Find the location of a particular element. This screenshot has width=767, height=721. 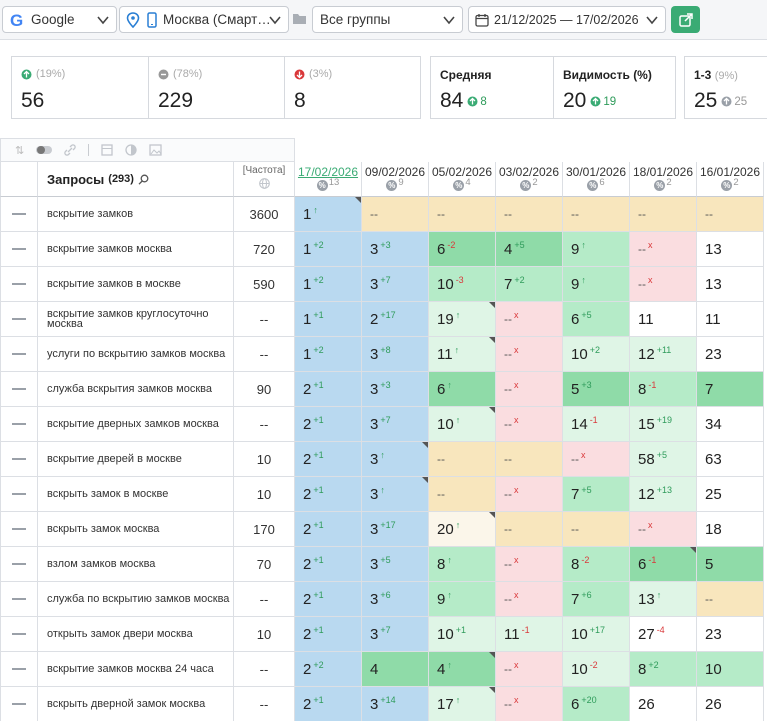

position-cell: 3 ↑ is located at coordinates (395, 459).